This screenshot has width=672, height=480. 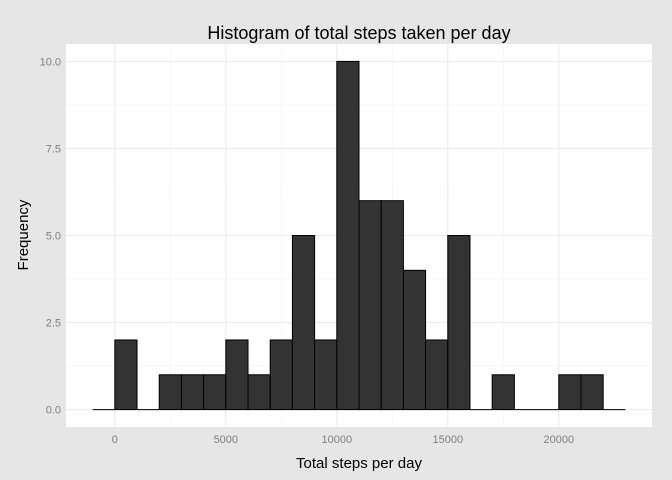 What do you see at coordinates (50, 62) in the screenshot?
I see `y-tick-label: 10.0` at bounding box center [50, 62].